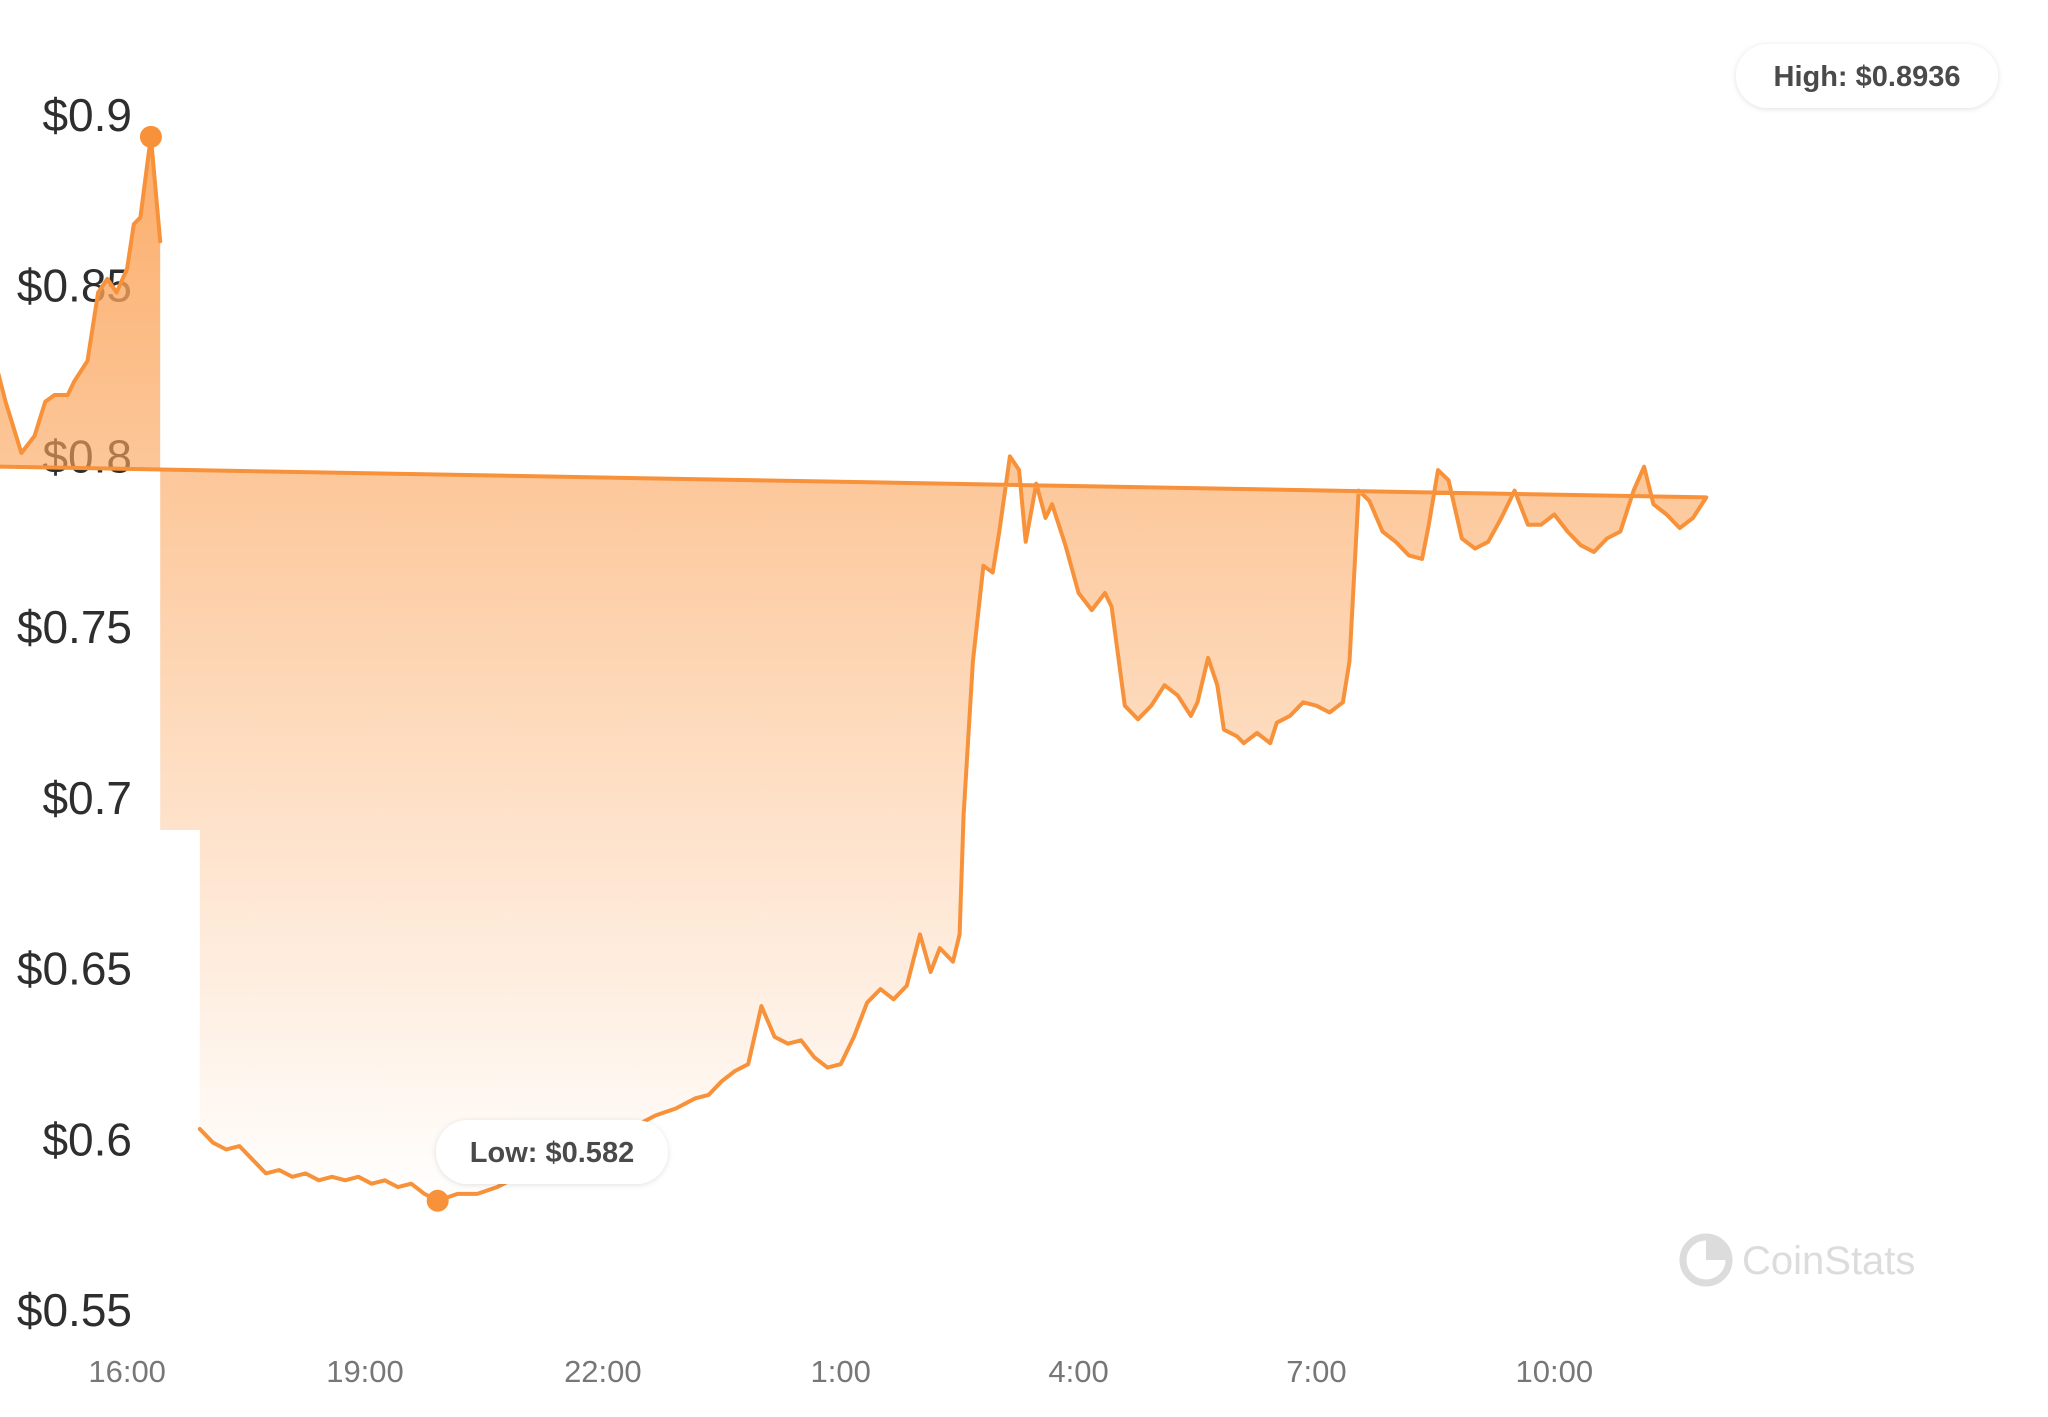 The height and width of the screenshot is (1417, 2048). What do you see at coordinates (841, 1371) in the screenshot?
I see `x-tick-label: 1:00` at bounding box center [841, 1371].